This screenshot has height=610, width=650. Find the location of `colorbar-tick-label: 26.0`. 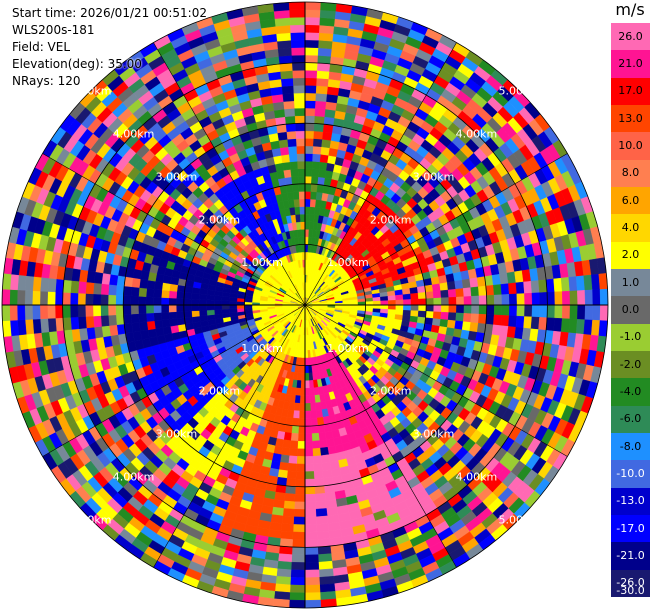

colorbar-tick-label: 26.0 is located at coordinates (630, 36).